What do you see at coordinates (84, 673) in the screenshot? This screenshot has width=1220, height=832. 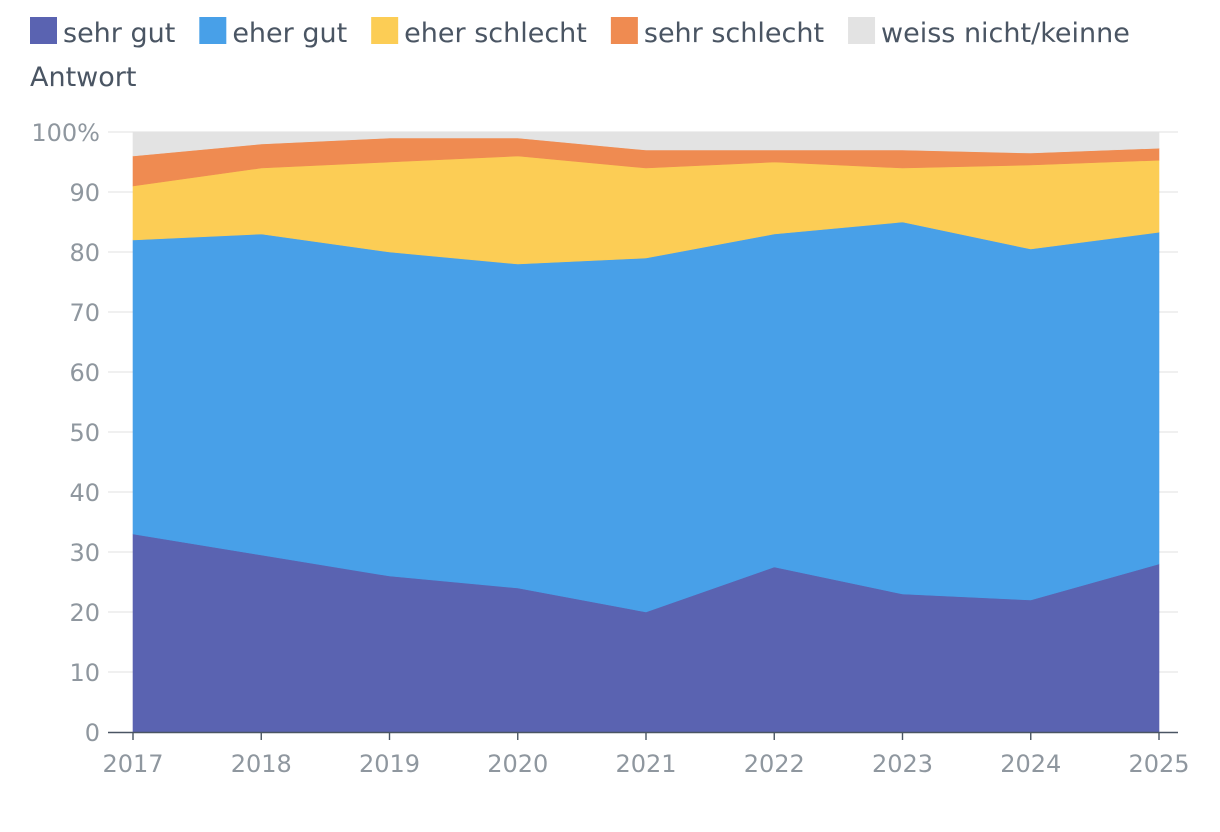 I see `y-tick-label-10: 10` at bounding box center [84, 673].